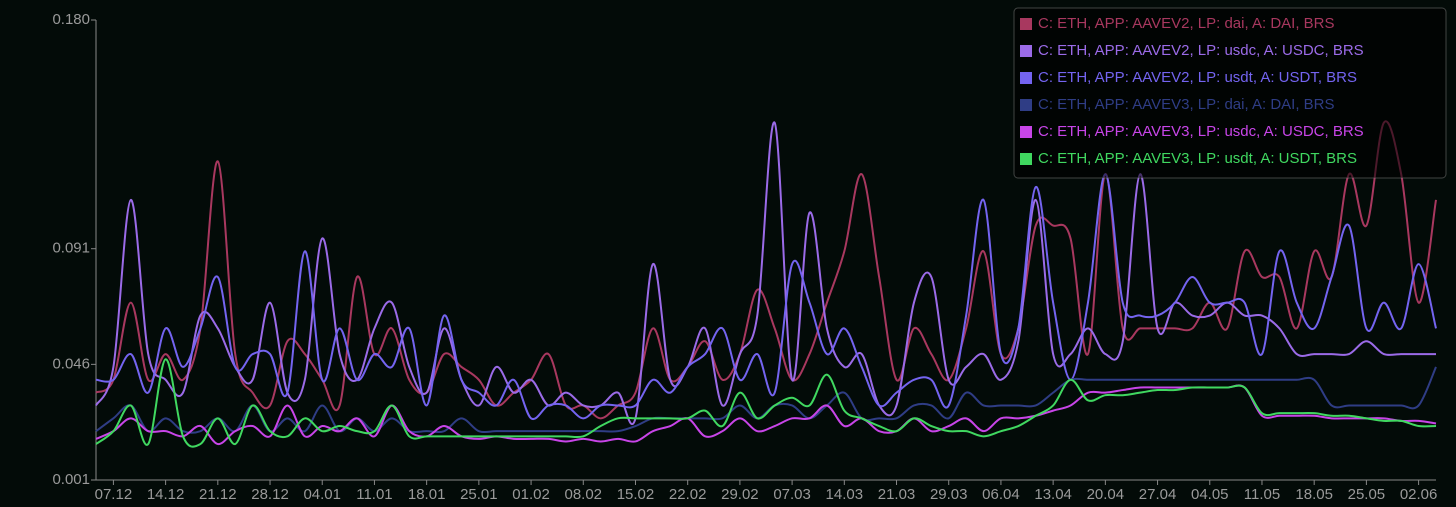 This screenshot has width=1456, height=507. I want to click on x-tick-label: 11.01, so click(374, 494).